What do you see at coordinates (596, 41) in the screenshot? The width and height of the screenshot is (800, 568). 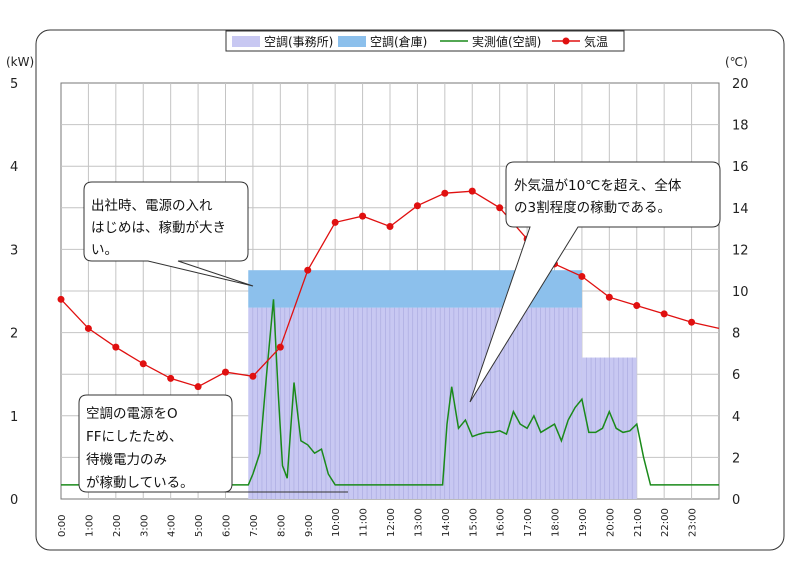 I see `legend-label-temperature: 気温` at bounding box center [596, 41].